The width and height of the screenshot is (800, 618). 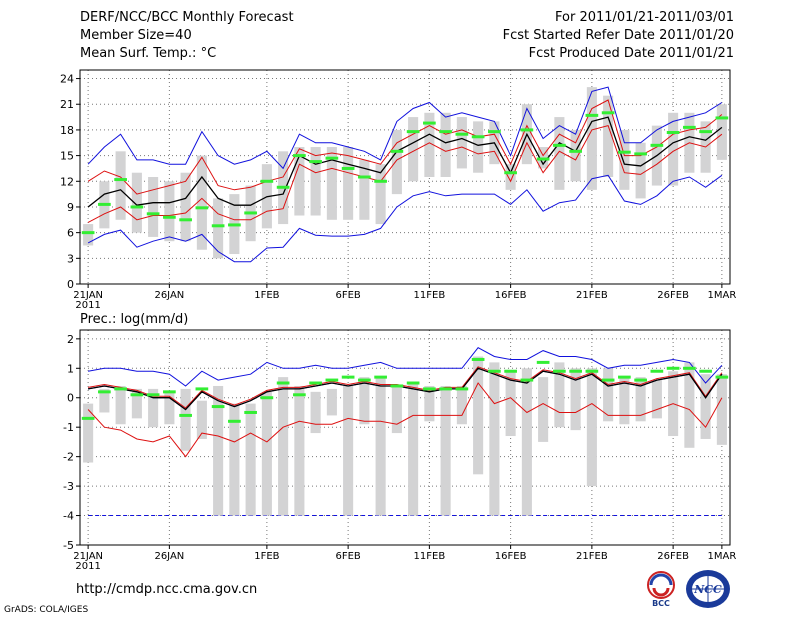 What do you see at coordinates (347, 295) in the screenshot?
I see `chart1-xtick-label: 6FEB` at bounding box center [347, 295].